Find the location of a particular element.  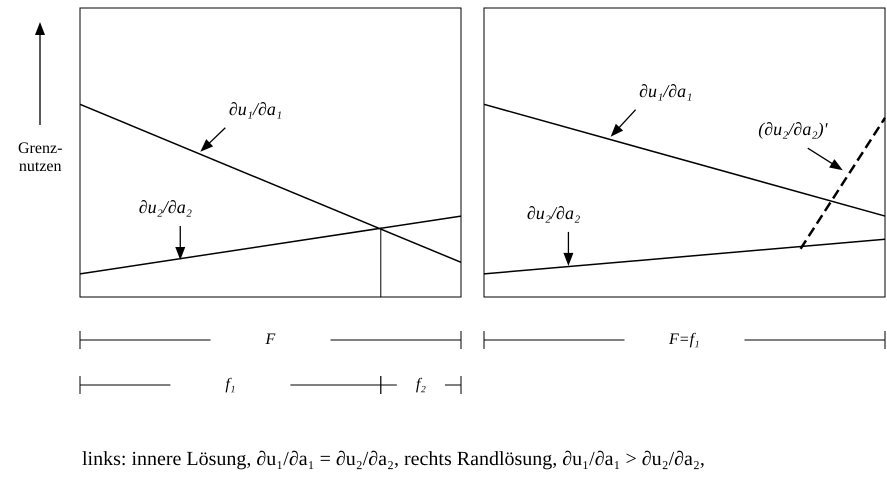

text: F is located at coordinates (271, 340).